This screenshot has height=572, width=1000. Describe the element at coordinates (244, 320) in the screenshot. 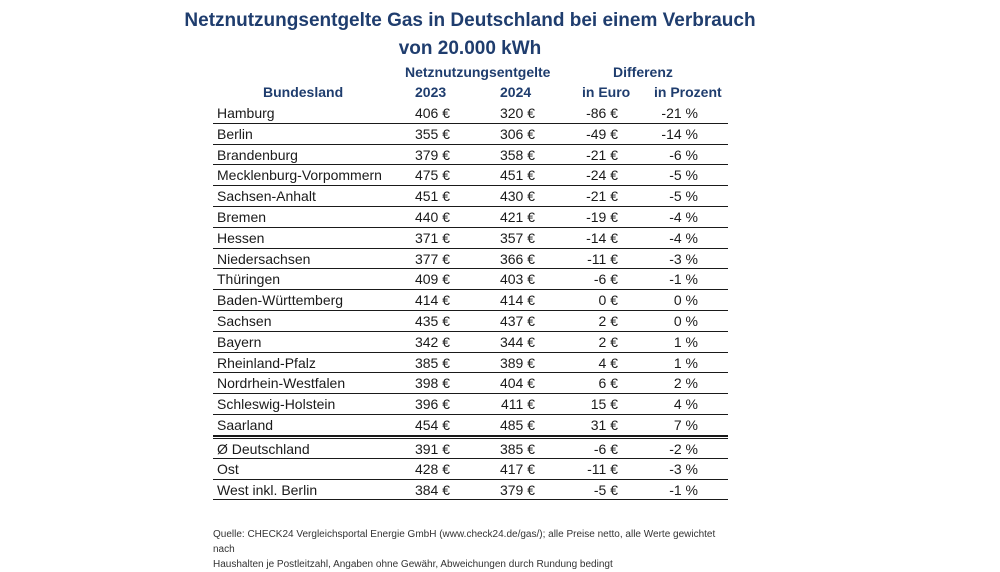

I see `bundesland-cell: Sachsen` at that location.